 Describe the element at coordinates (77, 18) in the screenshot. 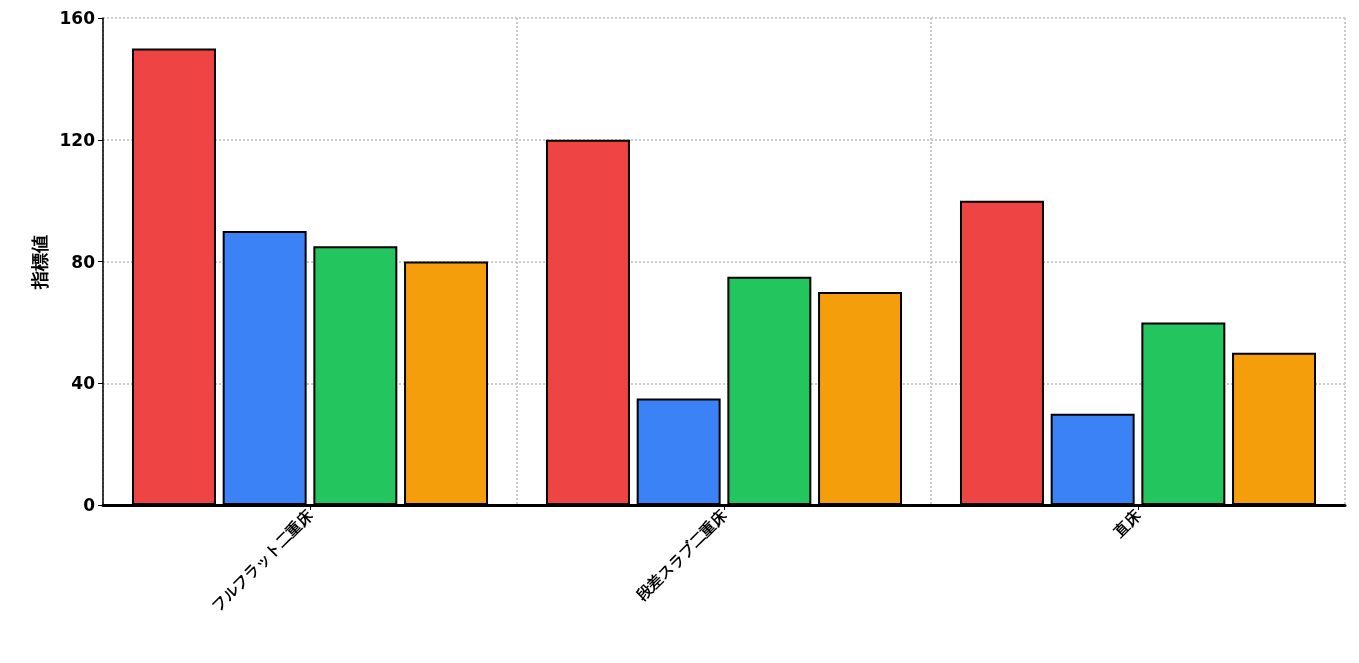

I see `y-tick-label: 160` at that location.